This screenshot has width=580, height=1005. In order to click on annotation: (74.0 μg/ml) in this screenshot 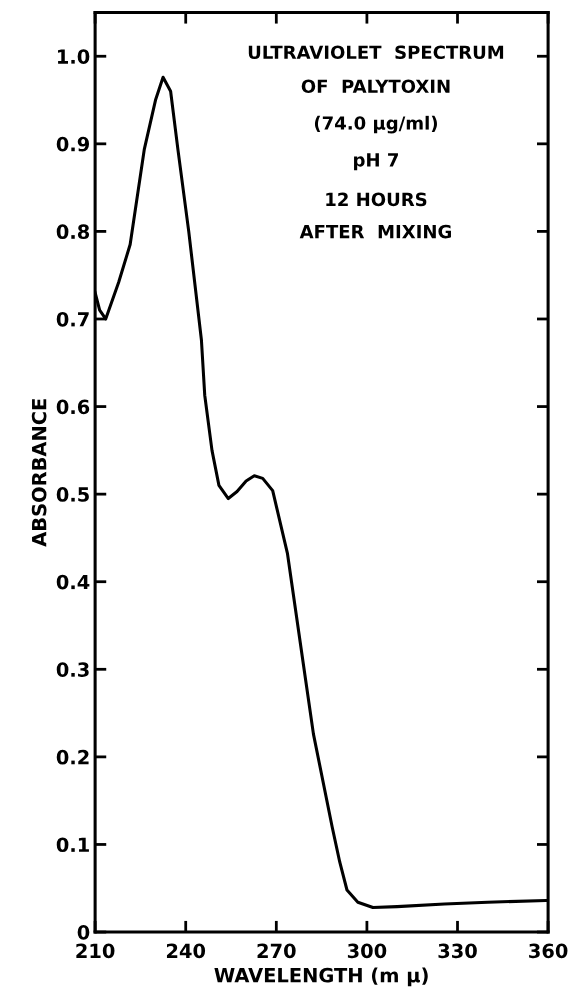, I will do `click(375, 124)`.